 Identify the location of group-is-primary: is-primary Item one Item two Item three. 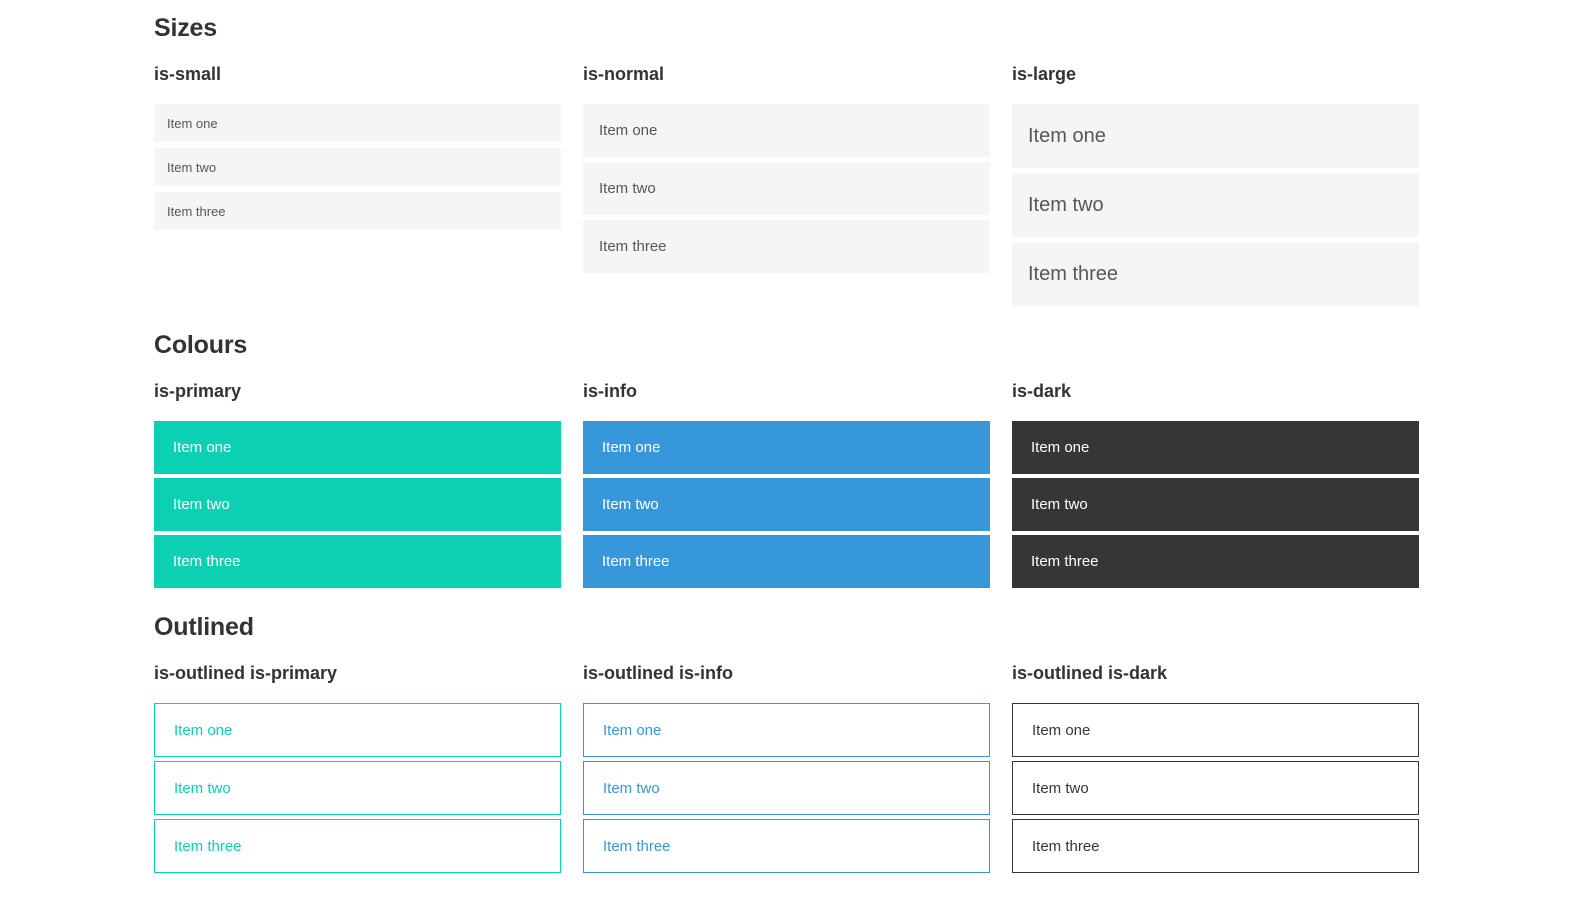
(357, 484).